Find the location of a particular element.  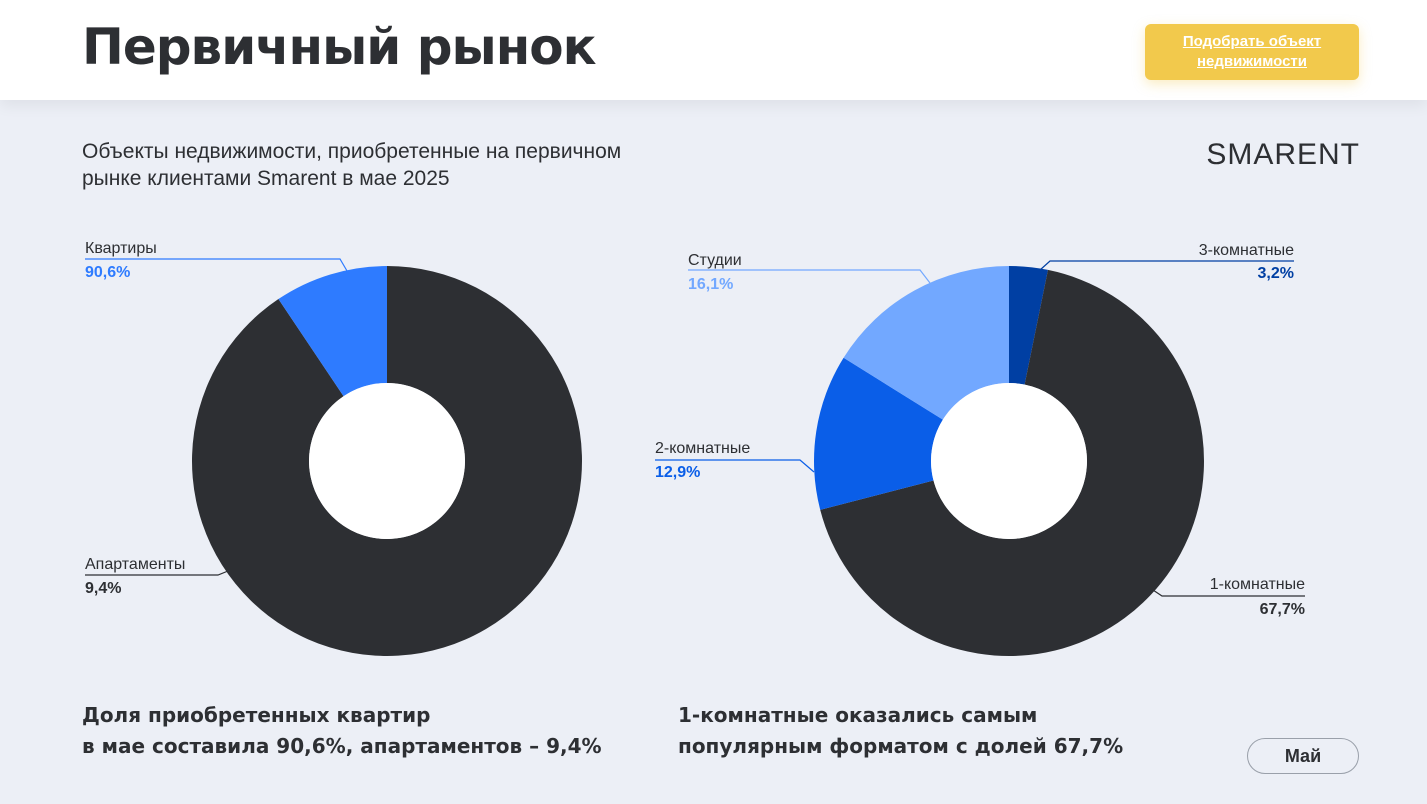

conclusion-left-line1: Доля приобретенных квартир is located at coordinates (256, 715).